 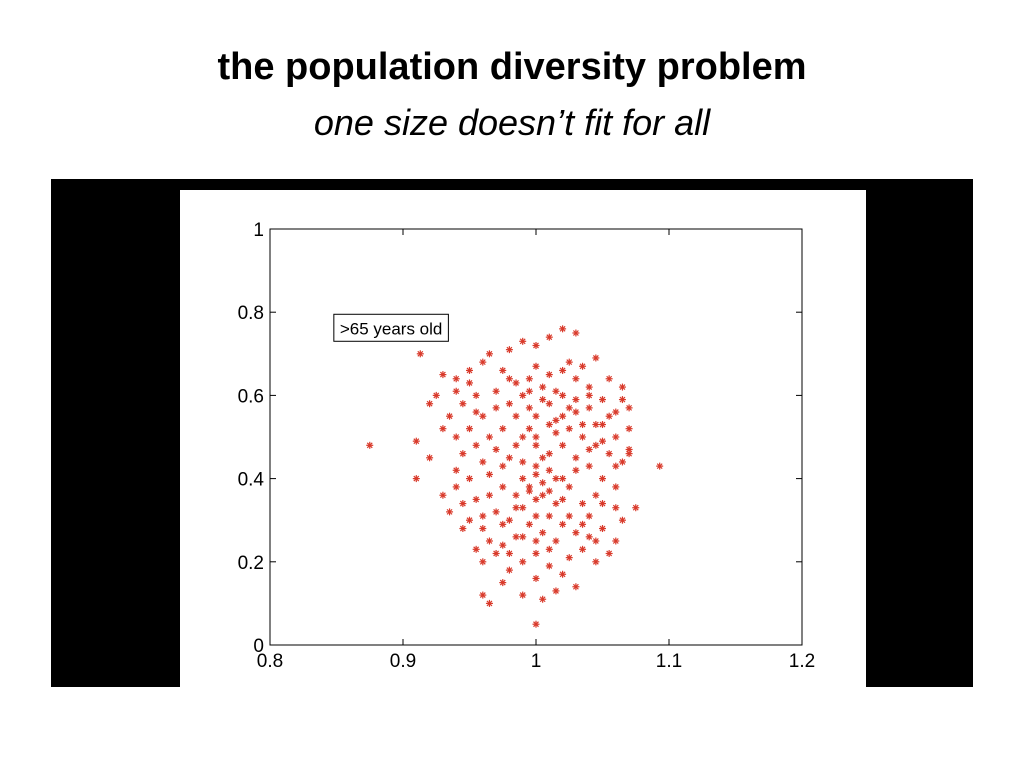 I want to click on annotation-label: >65 years old, so click(x=391, y=328).